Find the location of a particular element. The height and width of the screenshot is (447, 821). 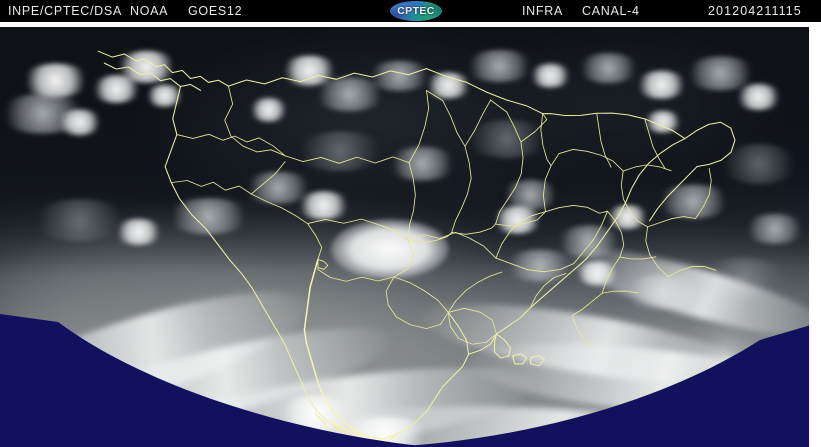

band-label: INFRA is located at coordinates (542, 11).